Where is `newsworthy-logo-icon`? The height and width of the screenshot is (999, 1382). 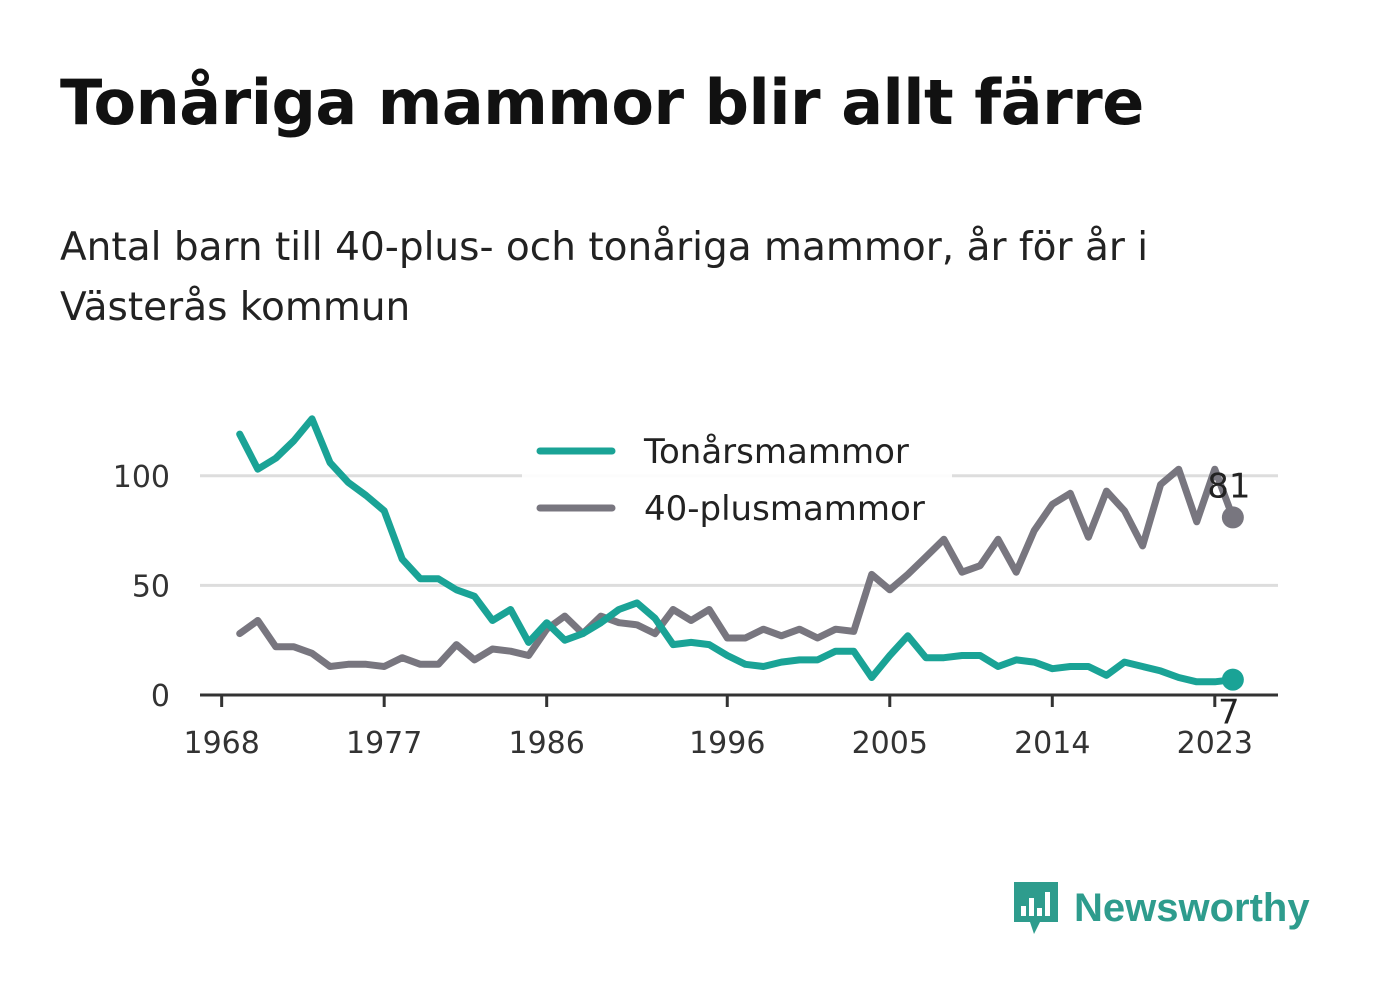
newsworthy-logo-icon is located at coordinates (1036, 908).